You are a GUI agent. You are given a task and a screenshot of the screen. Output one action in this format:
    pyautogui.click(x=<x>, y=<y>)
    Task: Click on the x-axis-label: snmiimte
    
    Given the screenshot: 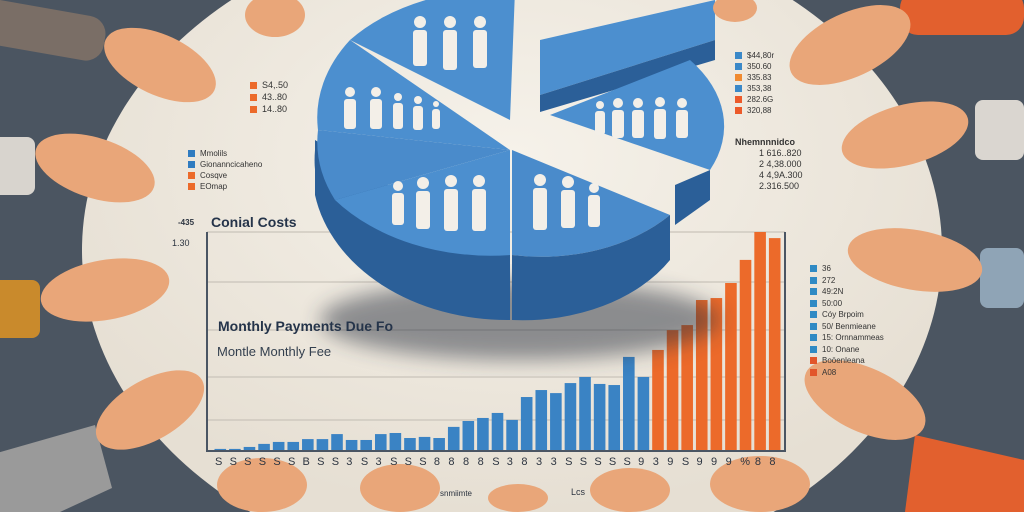 What is the action you would take?
    pyautogui.click(x=456, y=493)
    